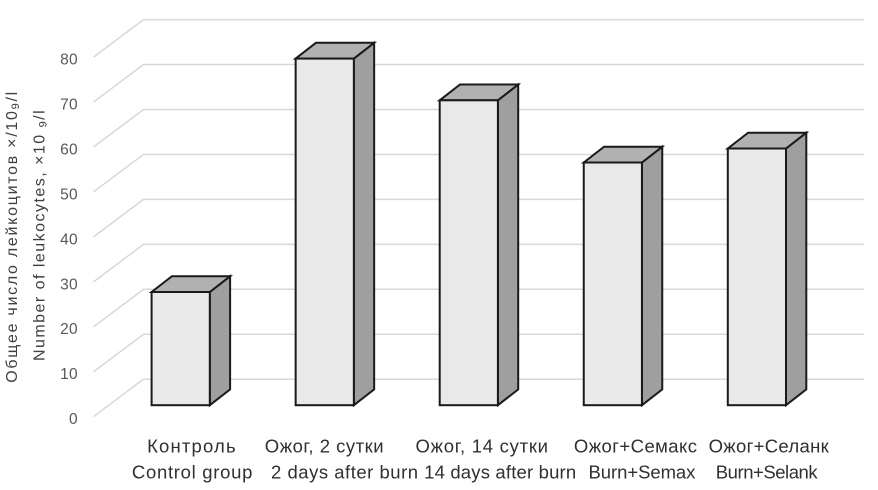 This screenshot has width=878, height=490. I want to click on svg-text: 40, so click(69, 239).